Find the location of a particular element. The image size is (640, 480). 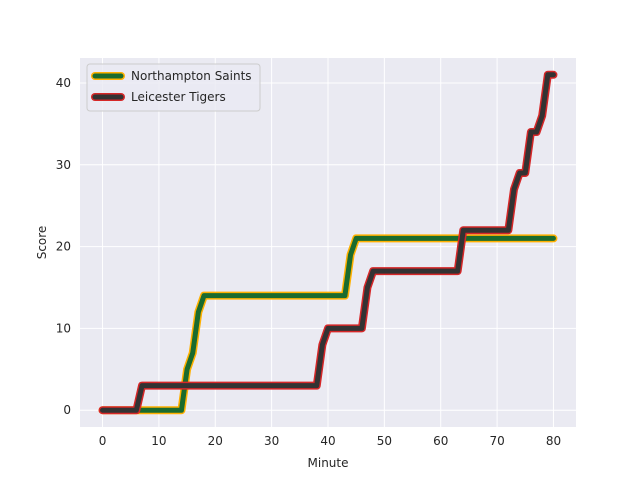

x-tick-label: 40 is located at coordinates (327, 441).